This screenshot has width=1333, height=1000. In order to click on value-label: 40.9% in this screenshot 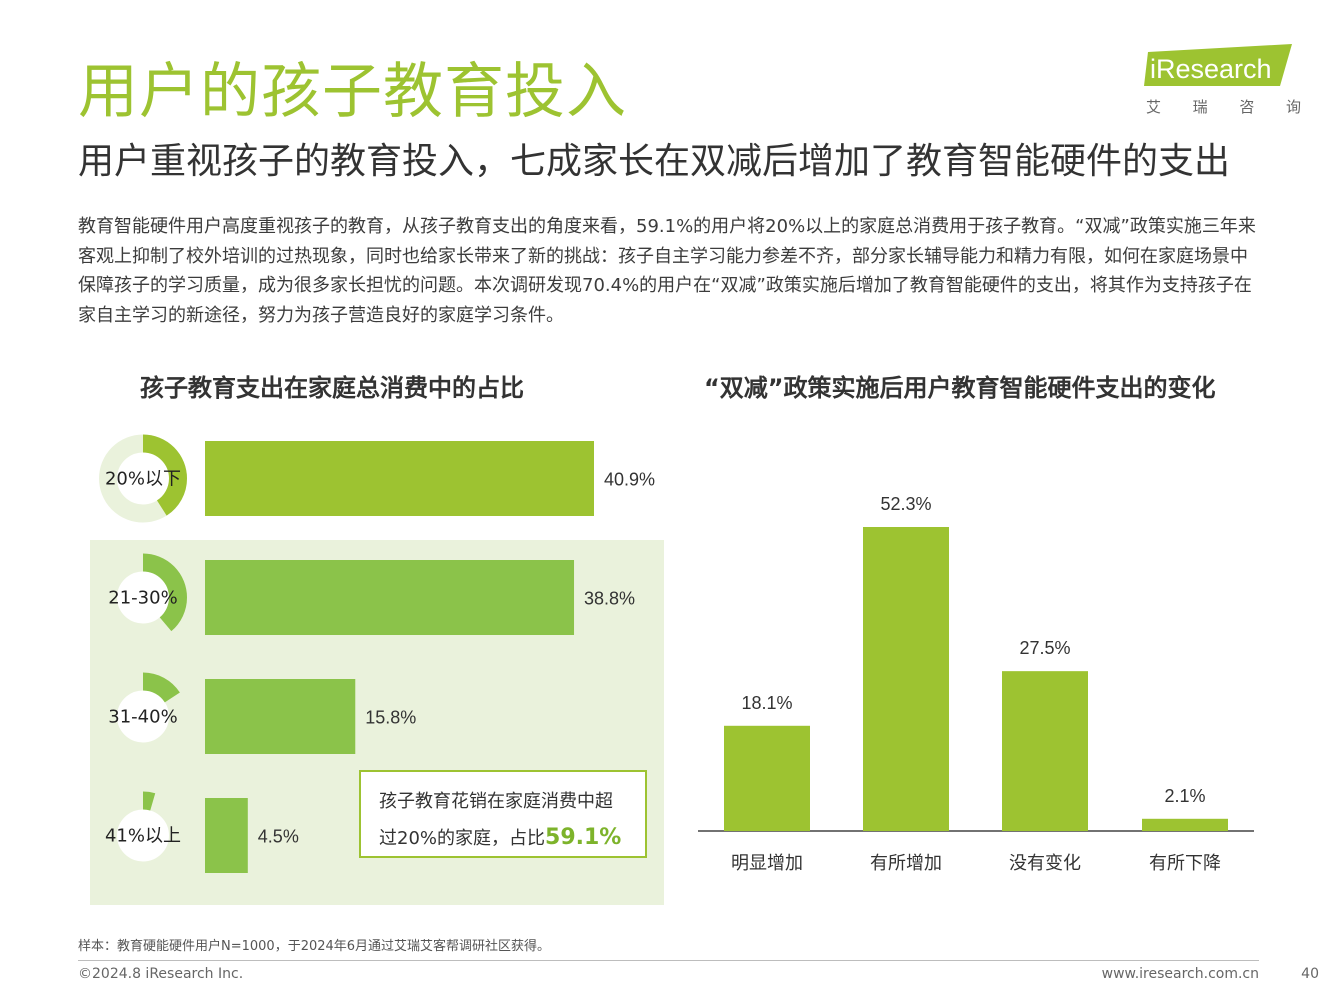, I will do `click(629, 480)`.